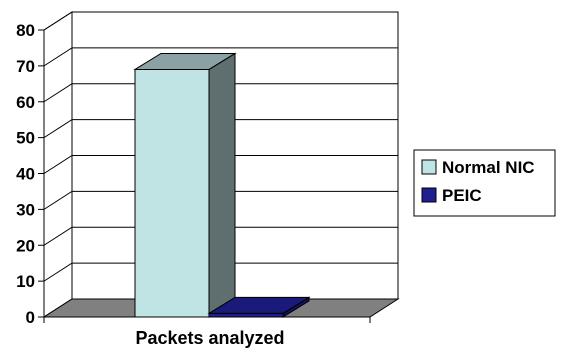 This screenshot has height=354, width=563. Describe the element at coordinates (25, 102) in the screenshot. I see `y-tick-label: 60` at that location.